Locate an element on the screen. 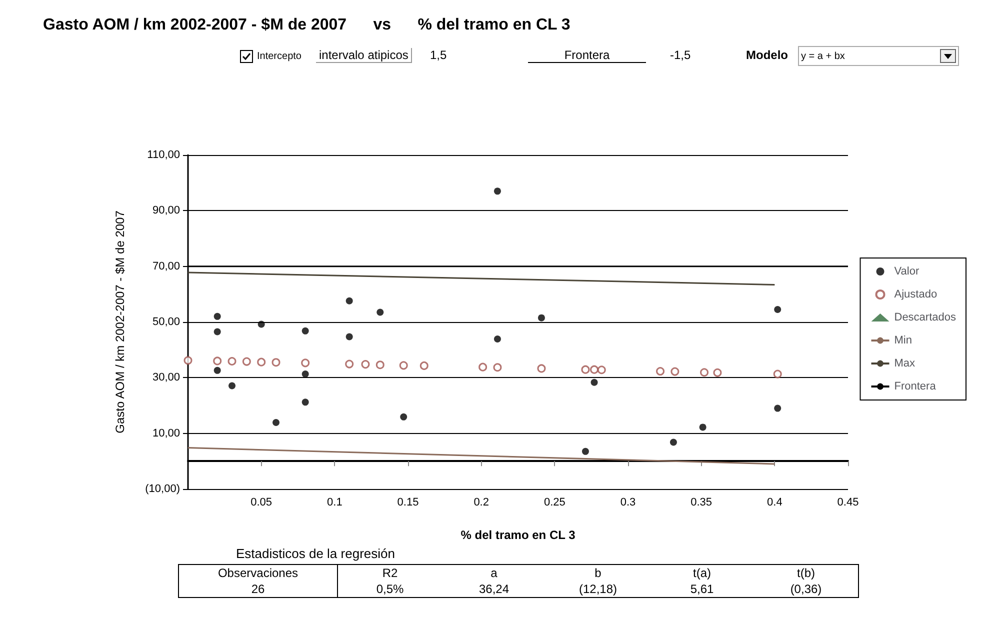  text: b is located at coordinates (598, 573).